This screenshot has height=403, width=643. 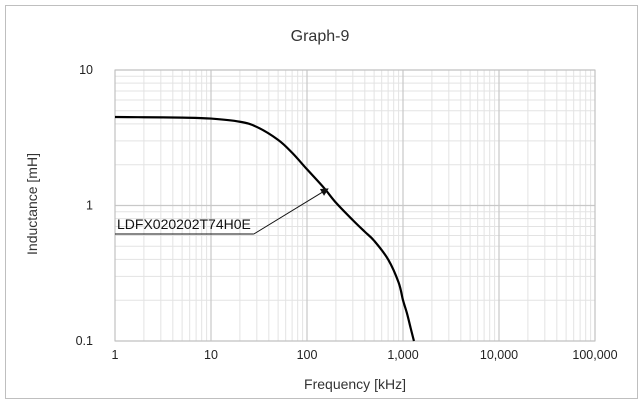 What do you see at coordinates (84, 205) in the screenshot?
I see `y-tick-labels: 0.1 1 10` at bounding box center [84, 205].